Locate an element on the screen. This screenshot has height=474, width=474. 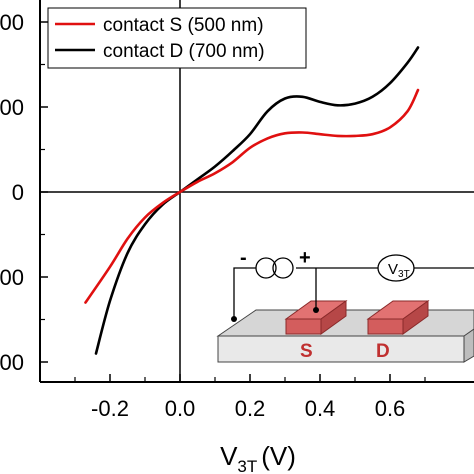
wire-left is located at coordinates (244, 293).